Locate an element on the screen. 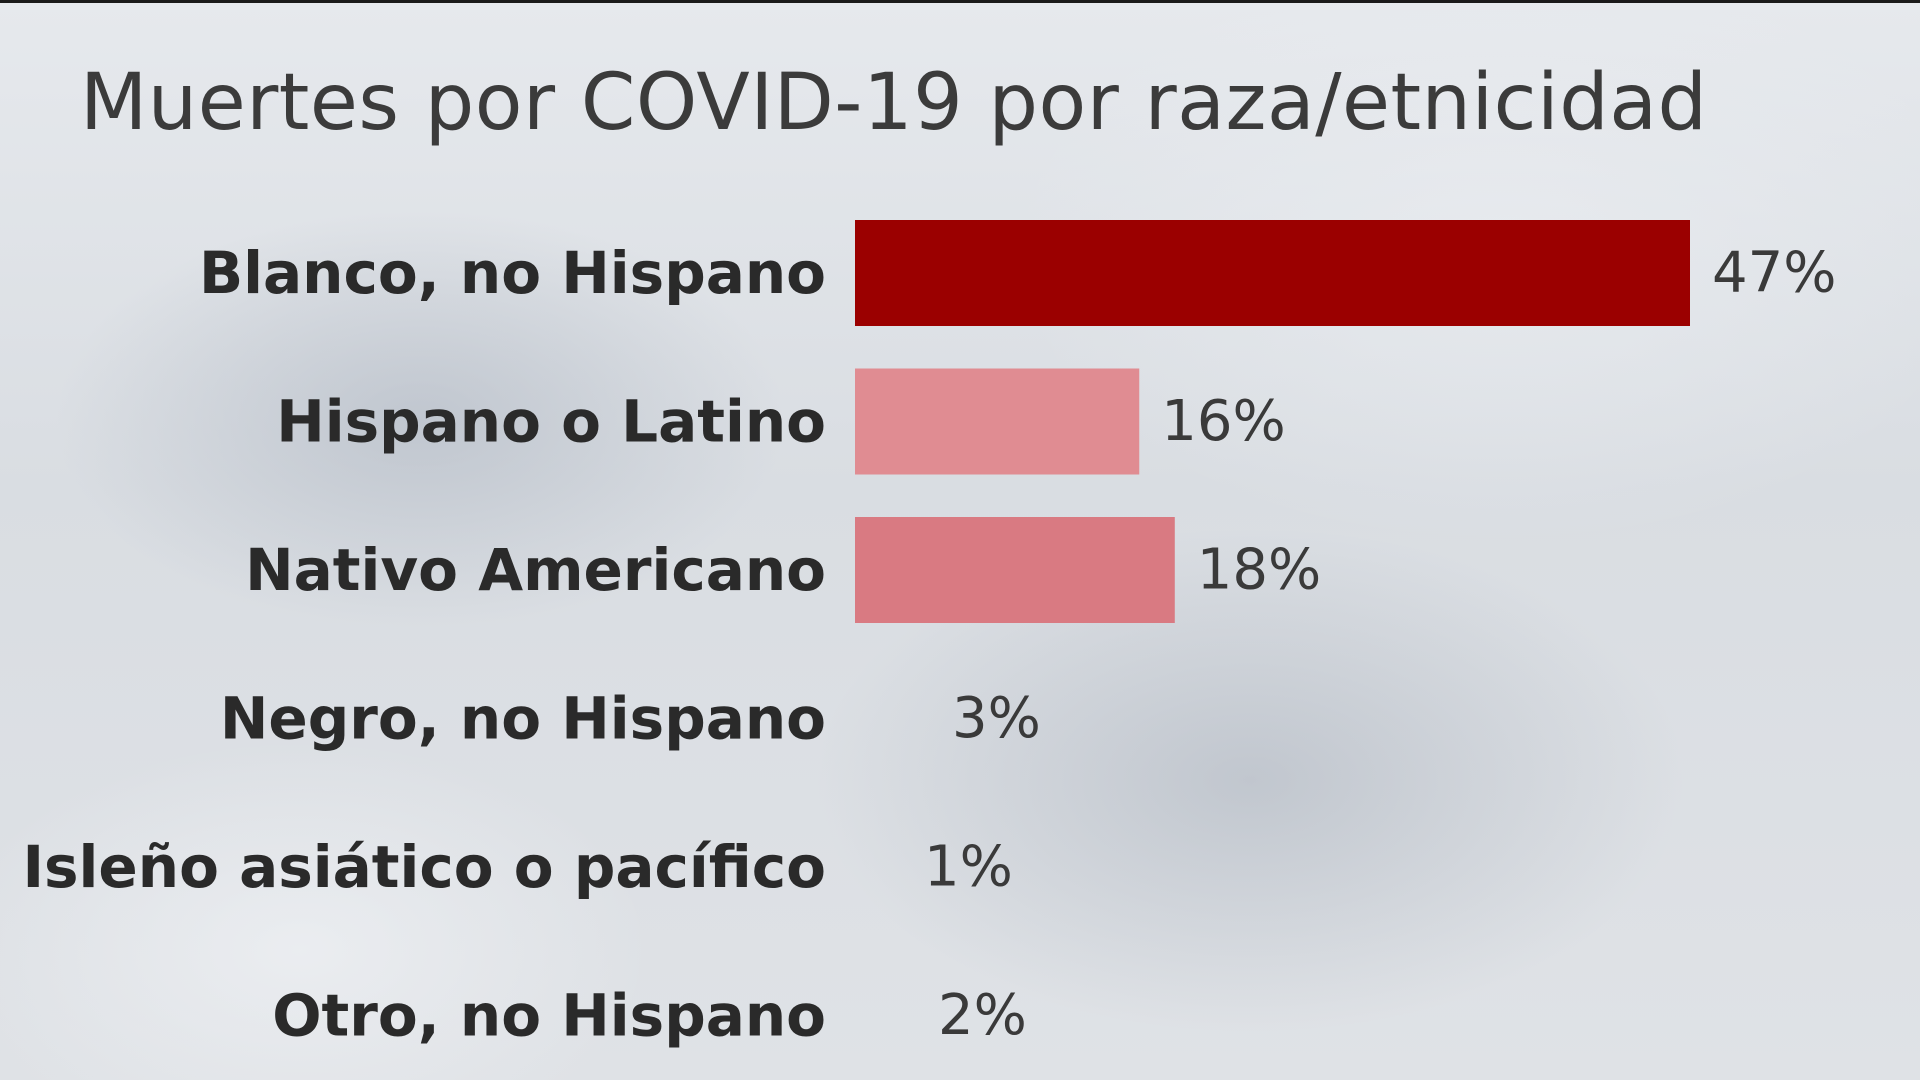  category-label: Isleño asiático o pacífico is located at coordinates (424, 867).